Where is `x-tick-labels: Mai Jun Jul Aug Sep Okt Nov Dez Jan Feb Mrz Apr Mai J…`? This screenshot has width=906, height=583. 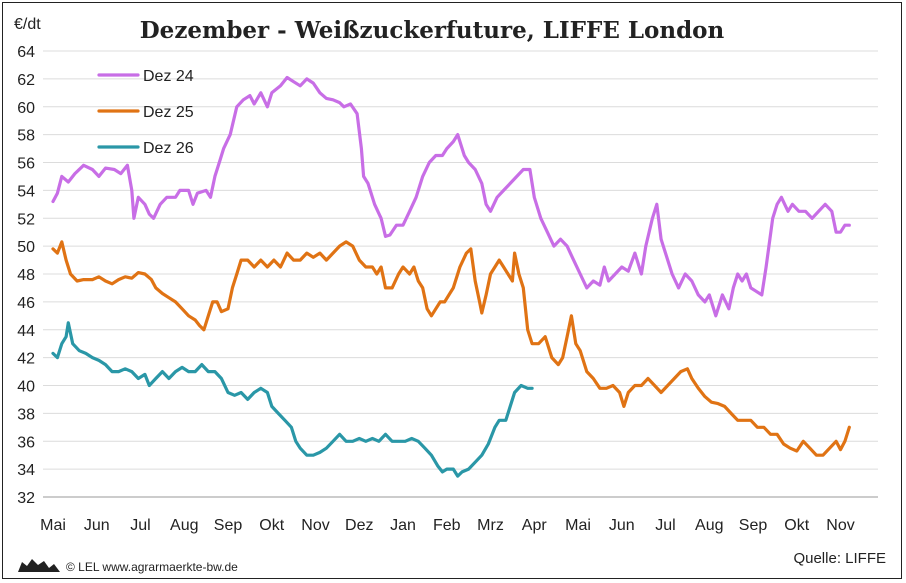 x-tick-labels: Mai Jun Jul Aug Sep Okt Nov Dez Jan Feb Mrz Apr Mai J… is located at coordinates (447, 525).